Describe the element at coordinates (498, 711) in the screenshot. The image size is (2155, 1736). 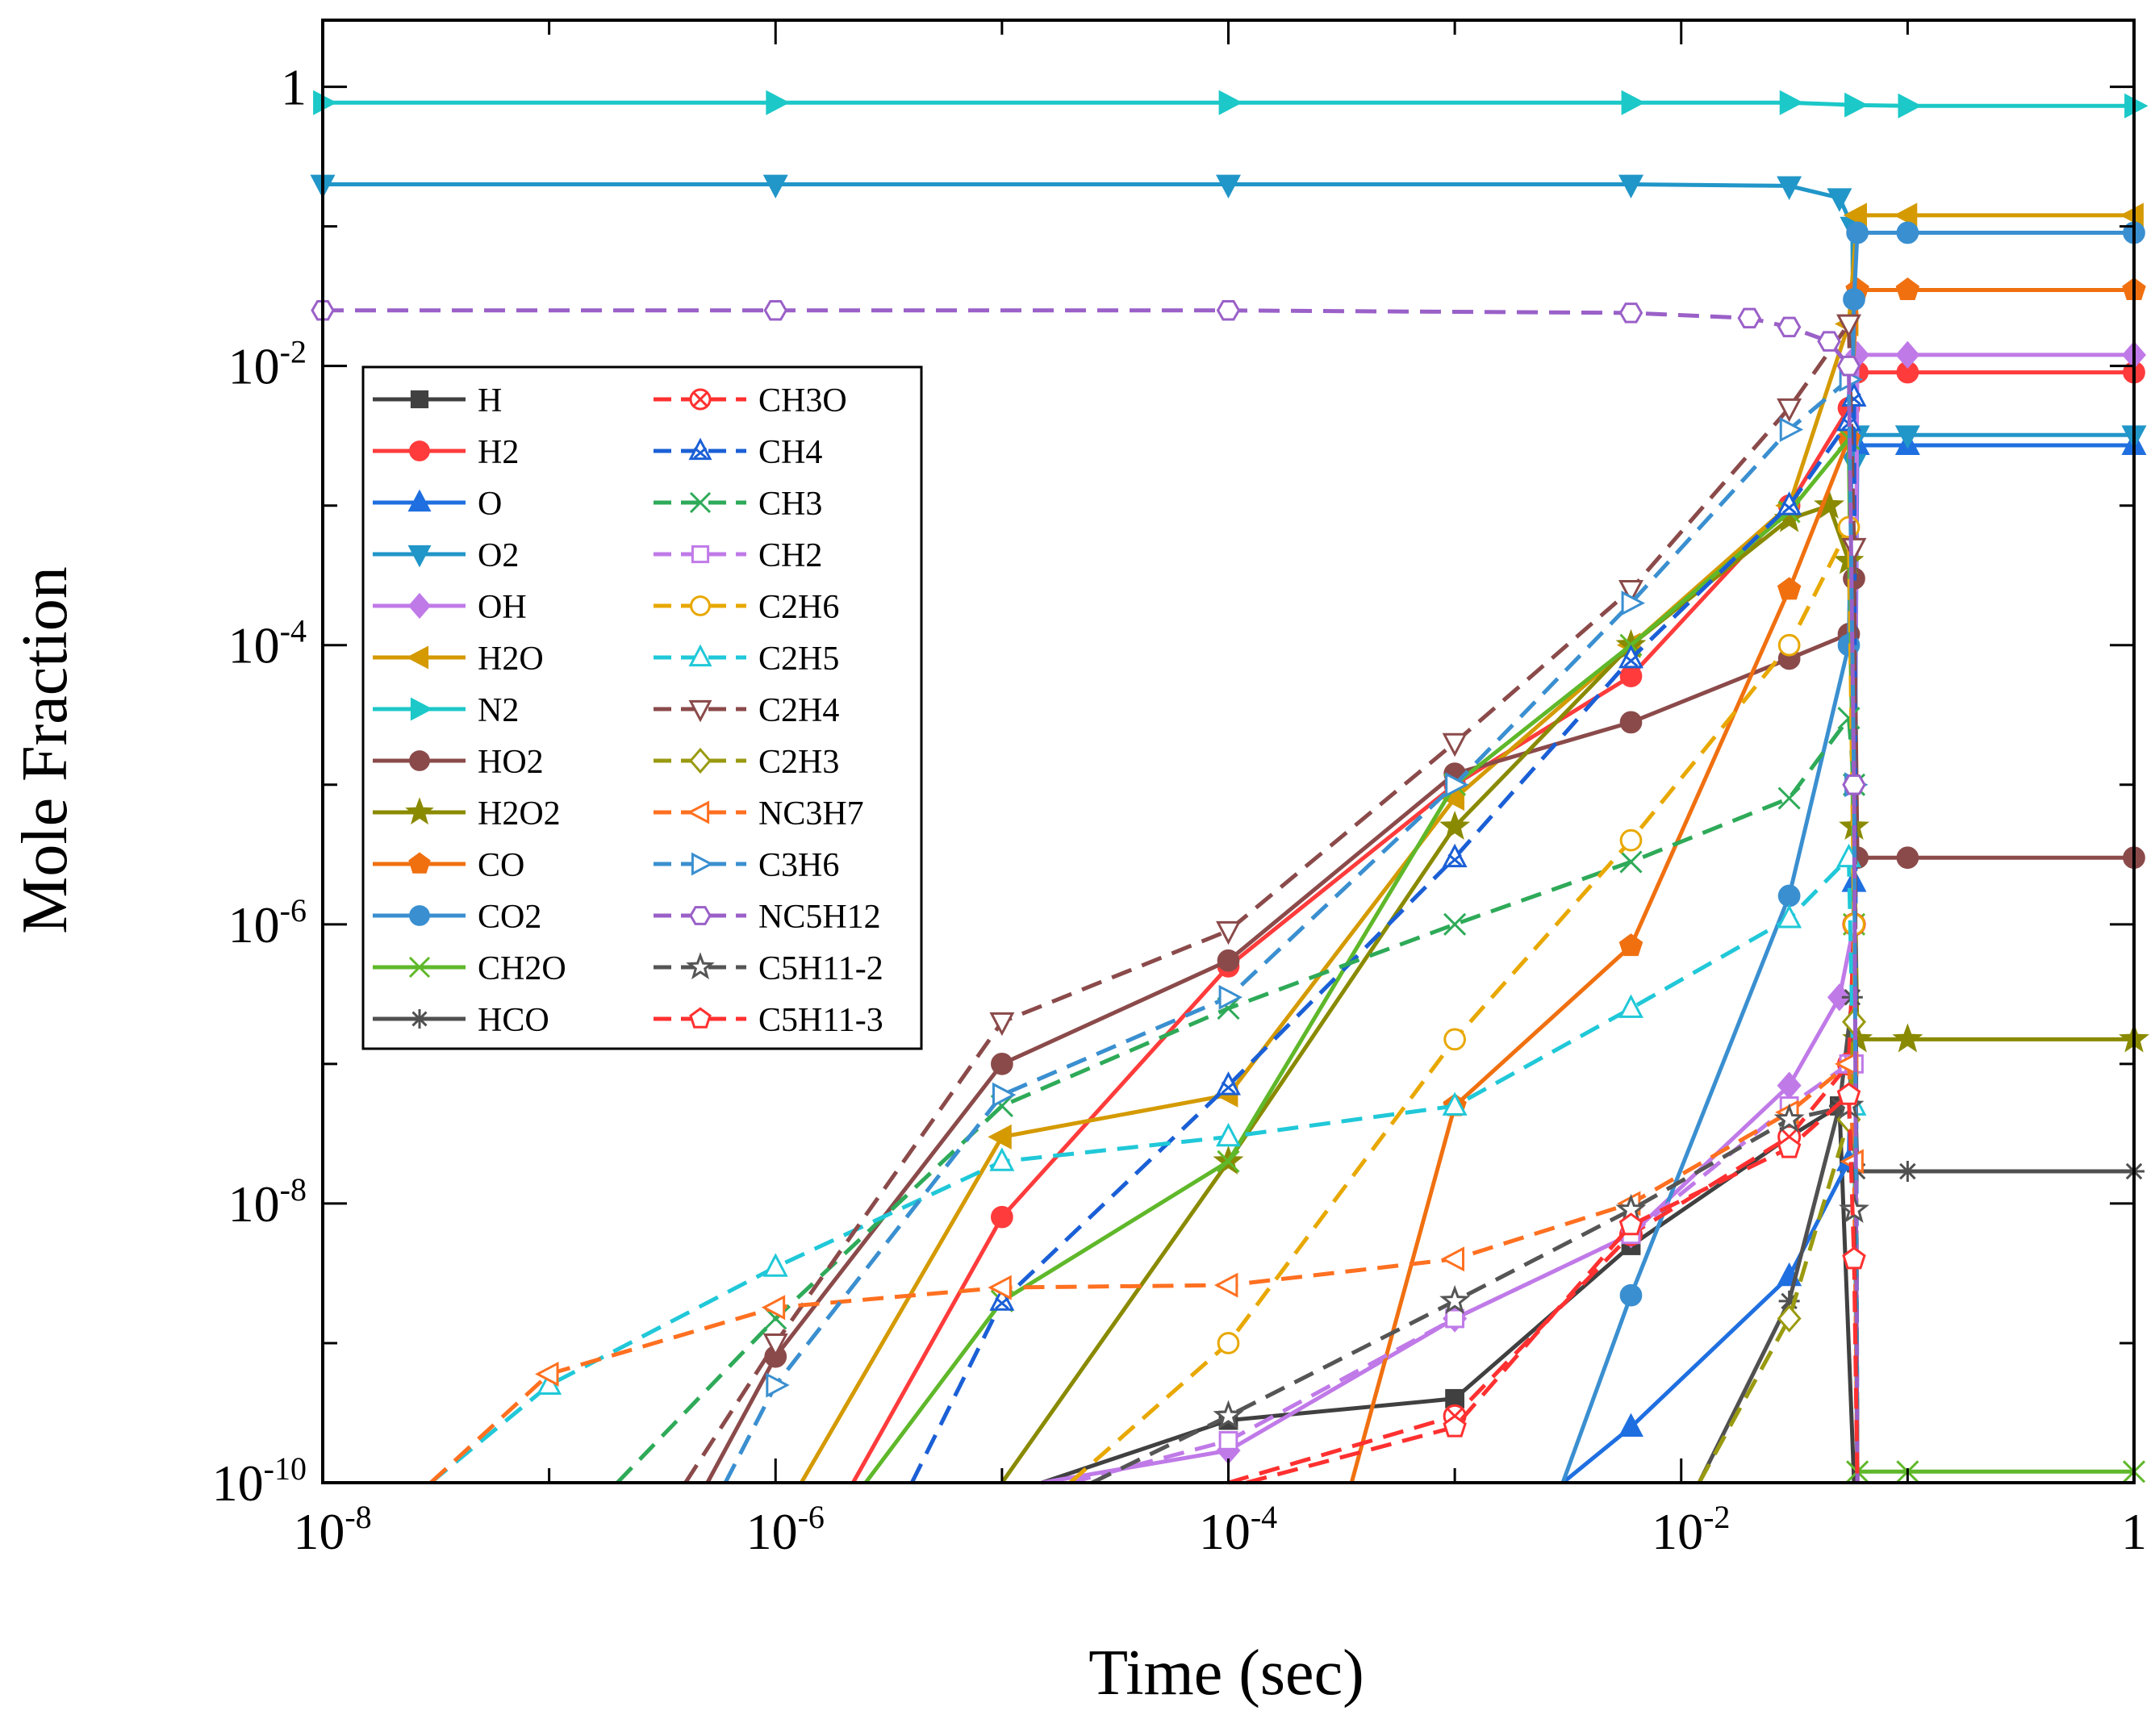
I see `legend-label: N2` at that location.